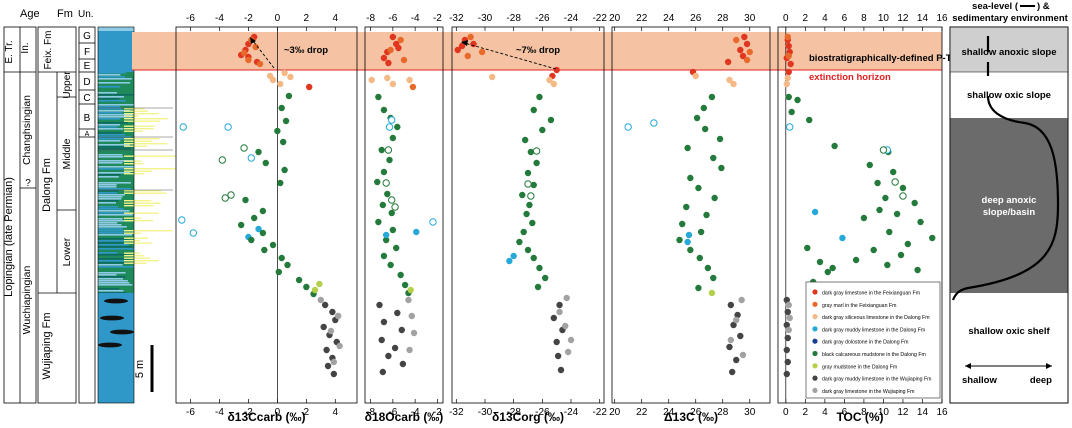  What do you see at coordinates (696, 412) in the screenshot?
I see `tick-label-bottom: 26` at bounding box center [696, 412].